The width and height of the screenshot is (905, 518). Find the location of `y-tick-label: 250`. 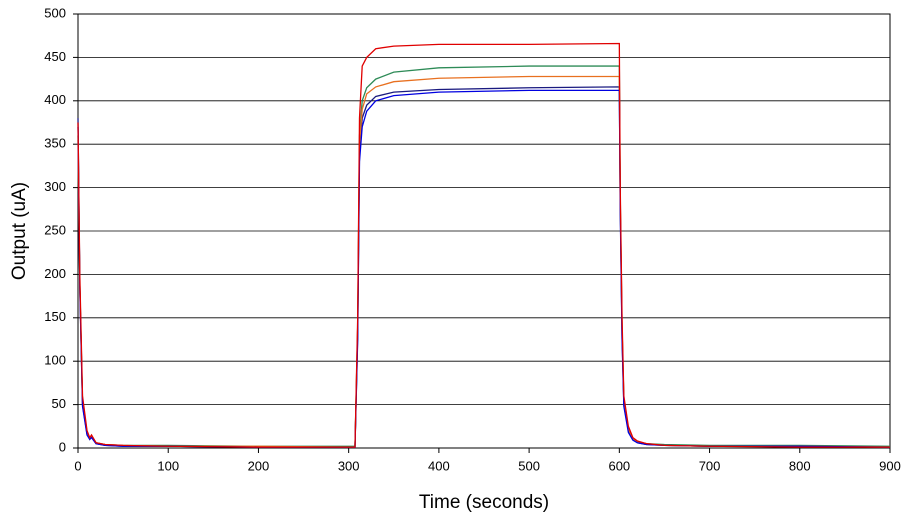

y-tick-label: 250 is located at coordinates (55, 229).